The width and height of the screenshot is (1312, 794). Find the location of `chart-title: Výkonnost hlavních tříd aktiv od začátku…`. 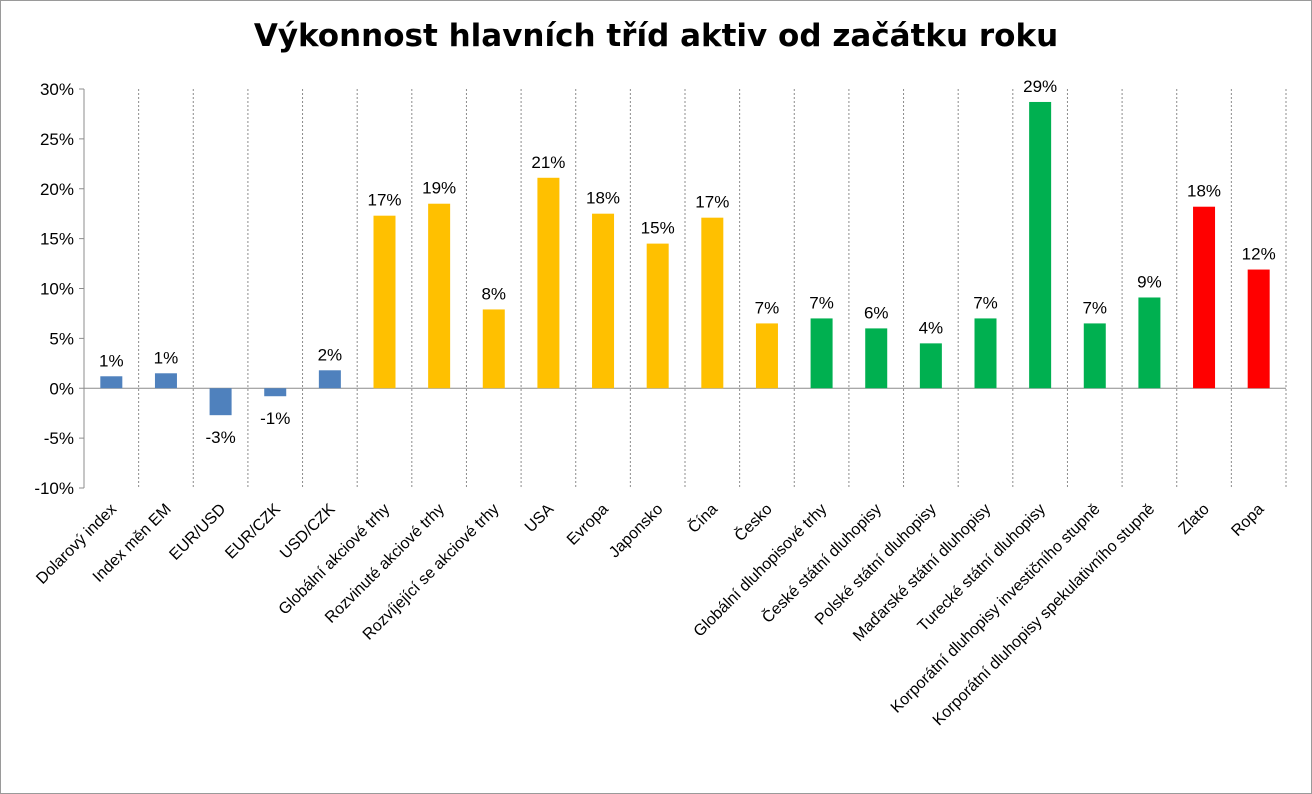

chart-title: Výkonnost hlavních tříd aktiv od začátku… is located at coordinates (656, 36).